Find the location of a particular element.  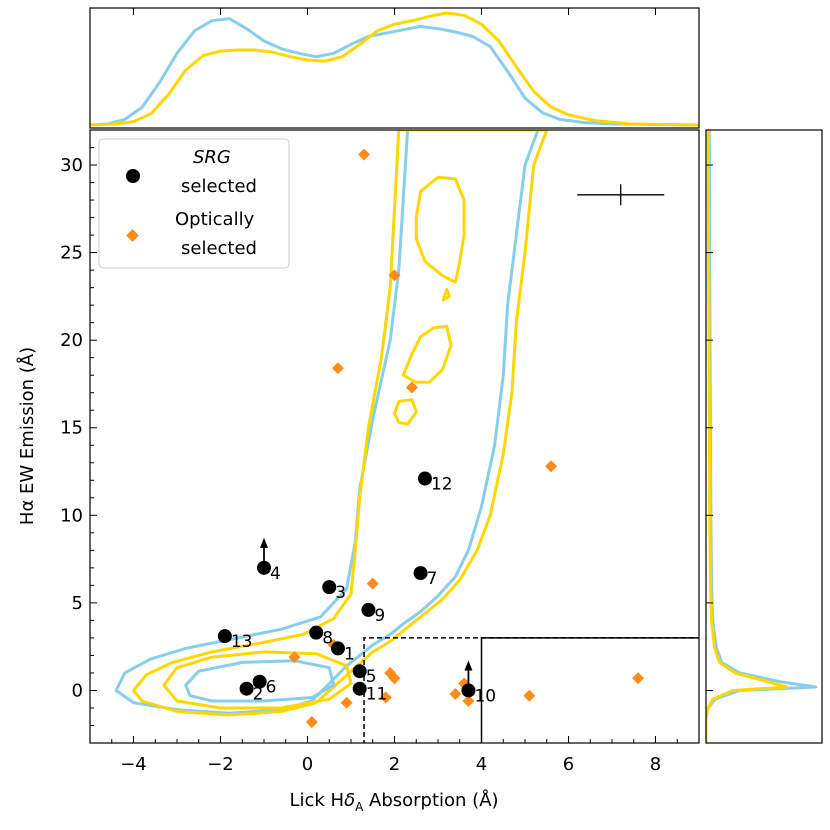

x-tick-label: 4 is located at coordinates (481, 764).